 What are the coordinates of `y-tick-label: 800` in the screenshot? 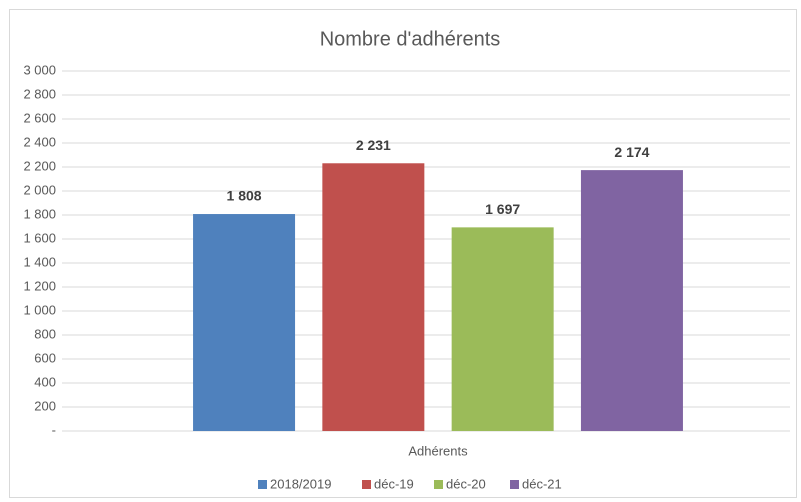 It's located at (45, 333).